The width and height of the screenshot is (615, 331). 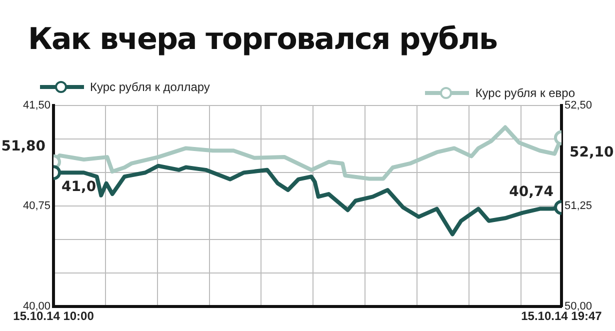 I want to click on y2-tick-label: 52,50, so click(x=578, y=106).